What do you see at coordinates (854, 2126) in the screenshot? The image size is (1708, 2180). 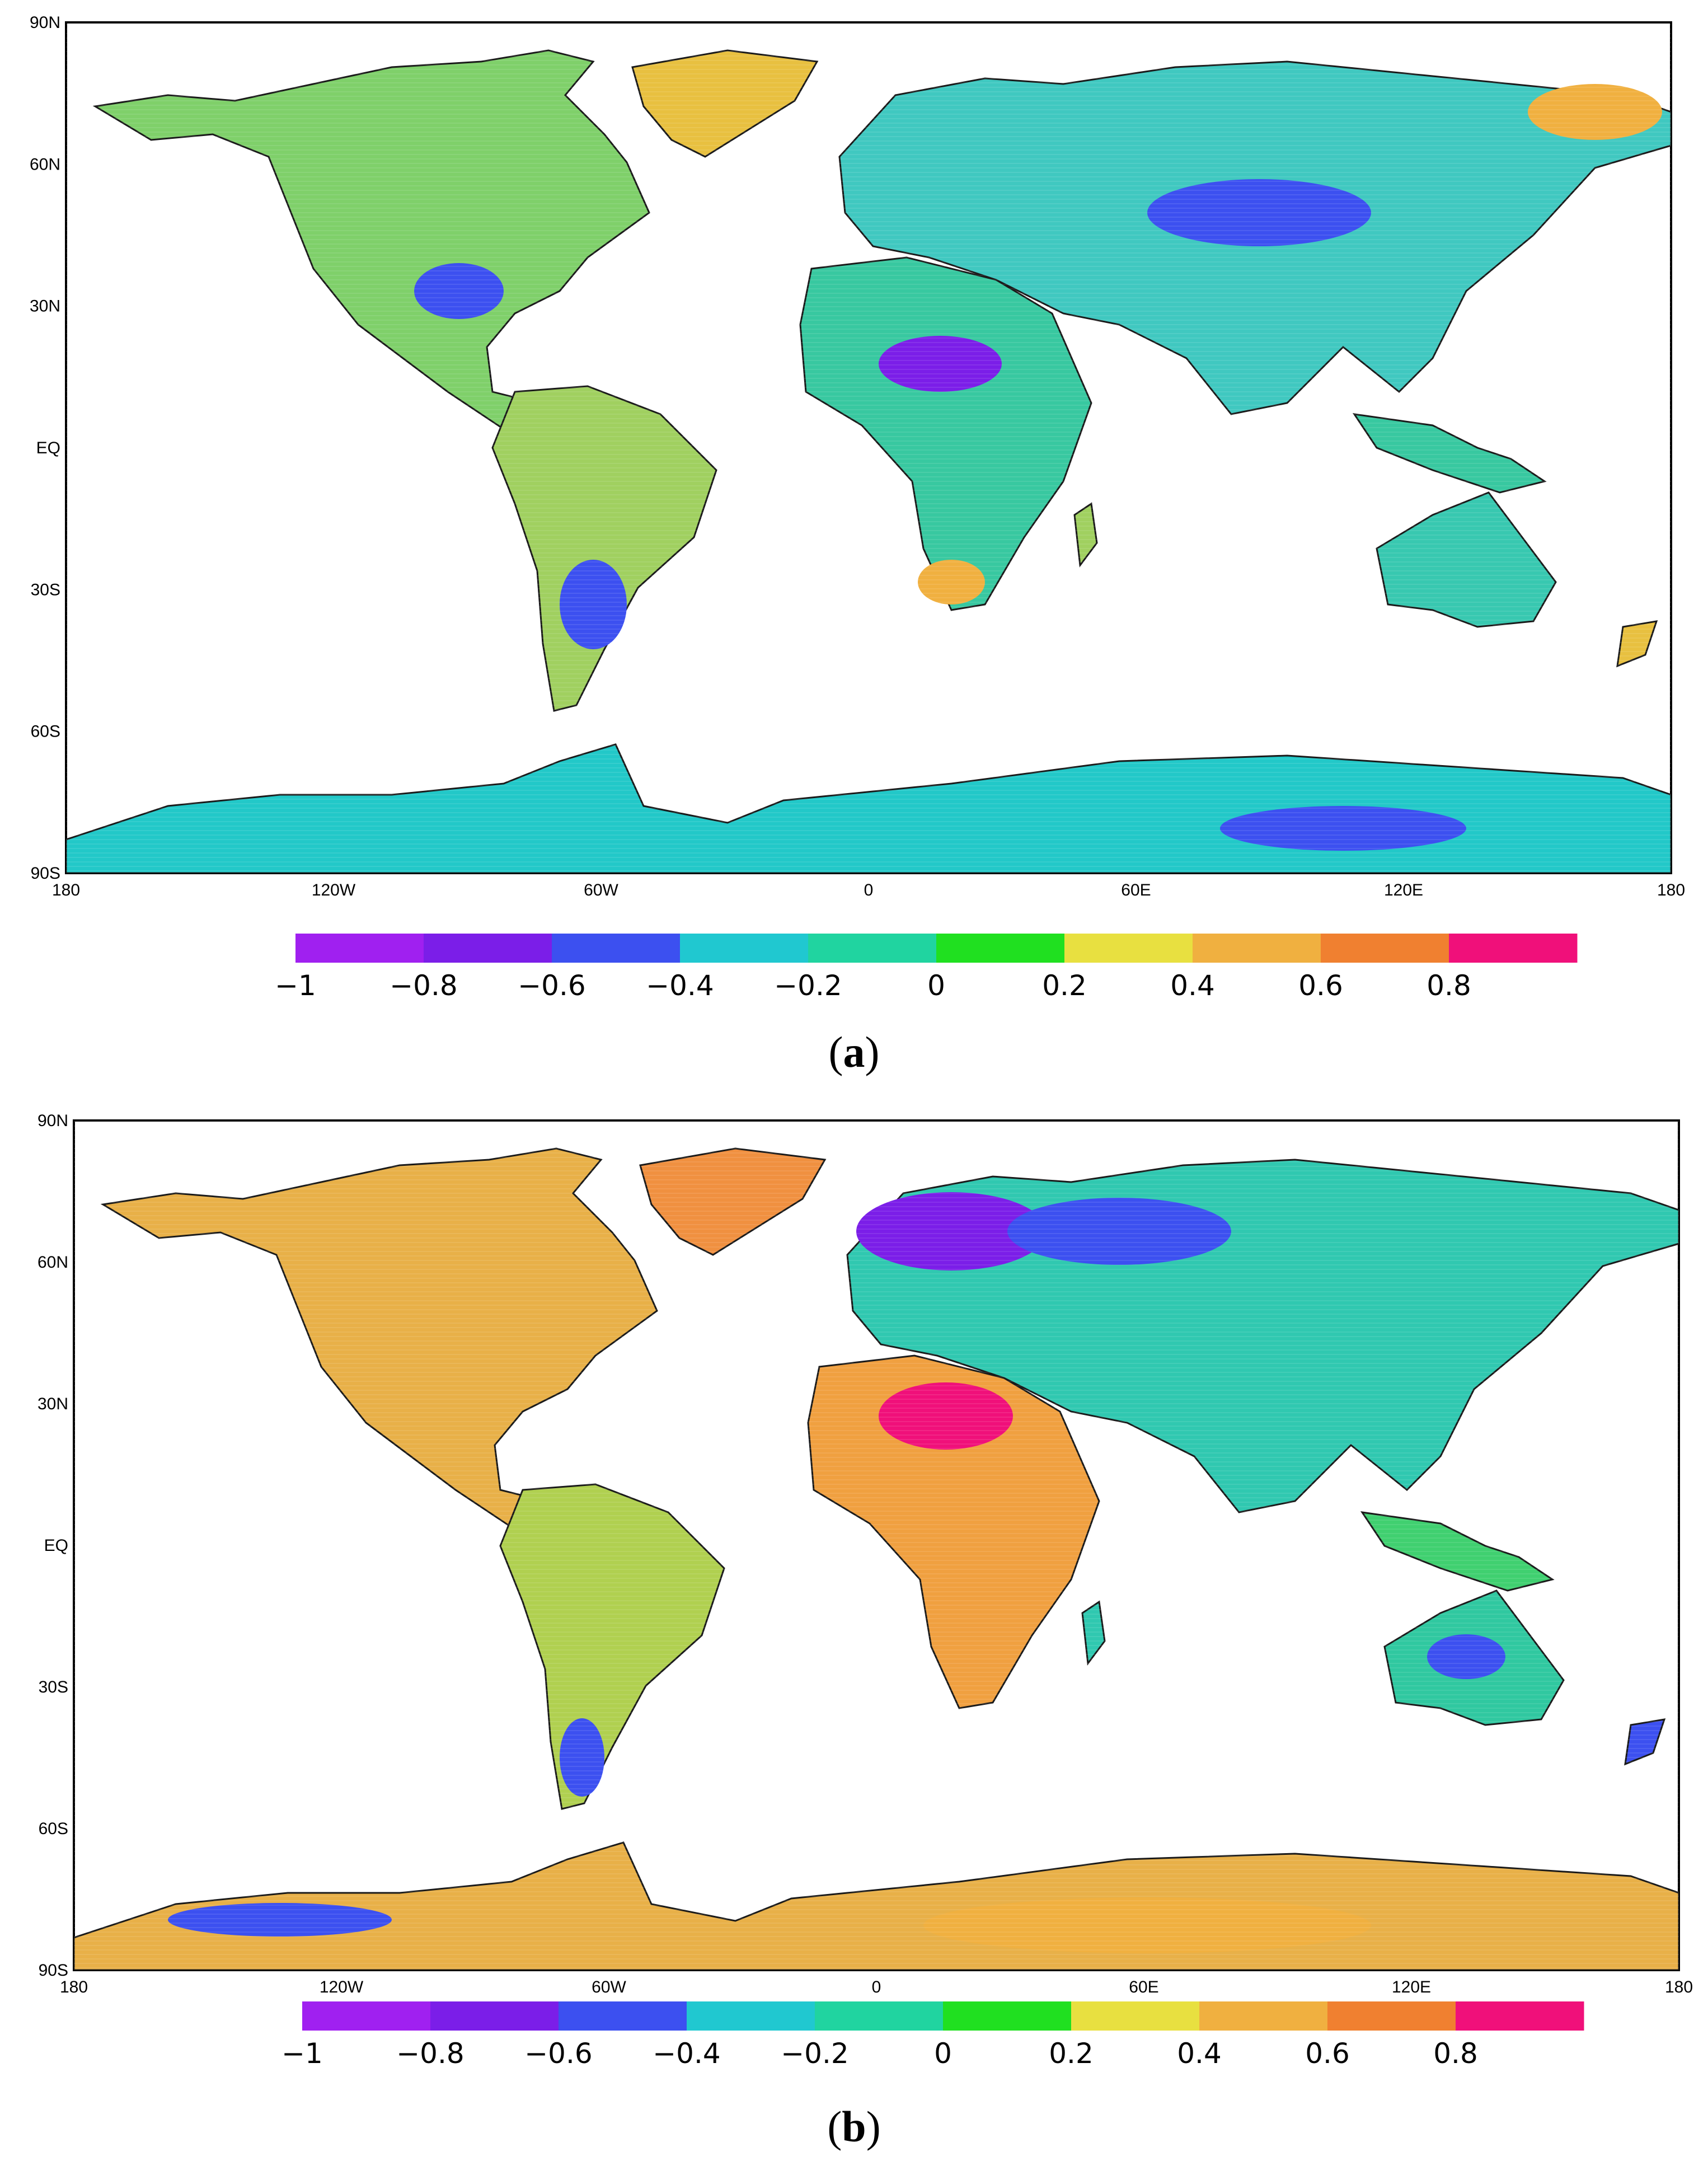 I see `panel-label-b: (b)` at bounding box center [854, 2126].